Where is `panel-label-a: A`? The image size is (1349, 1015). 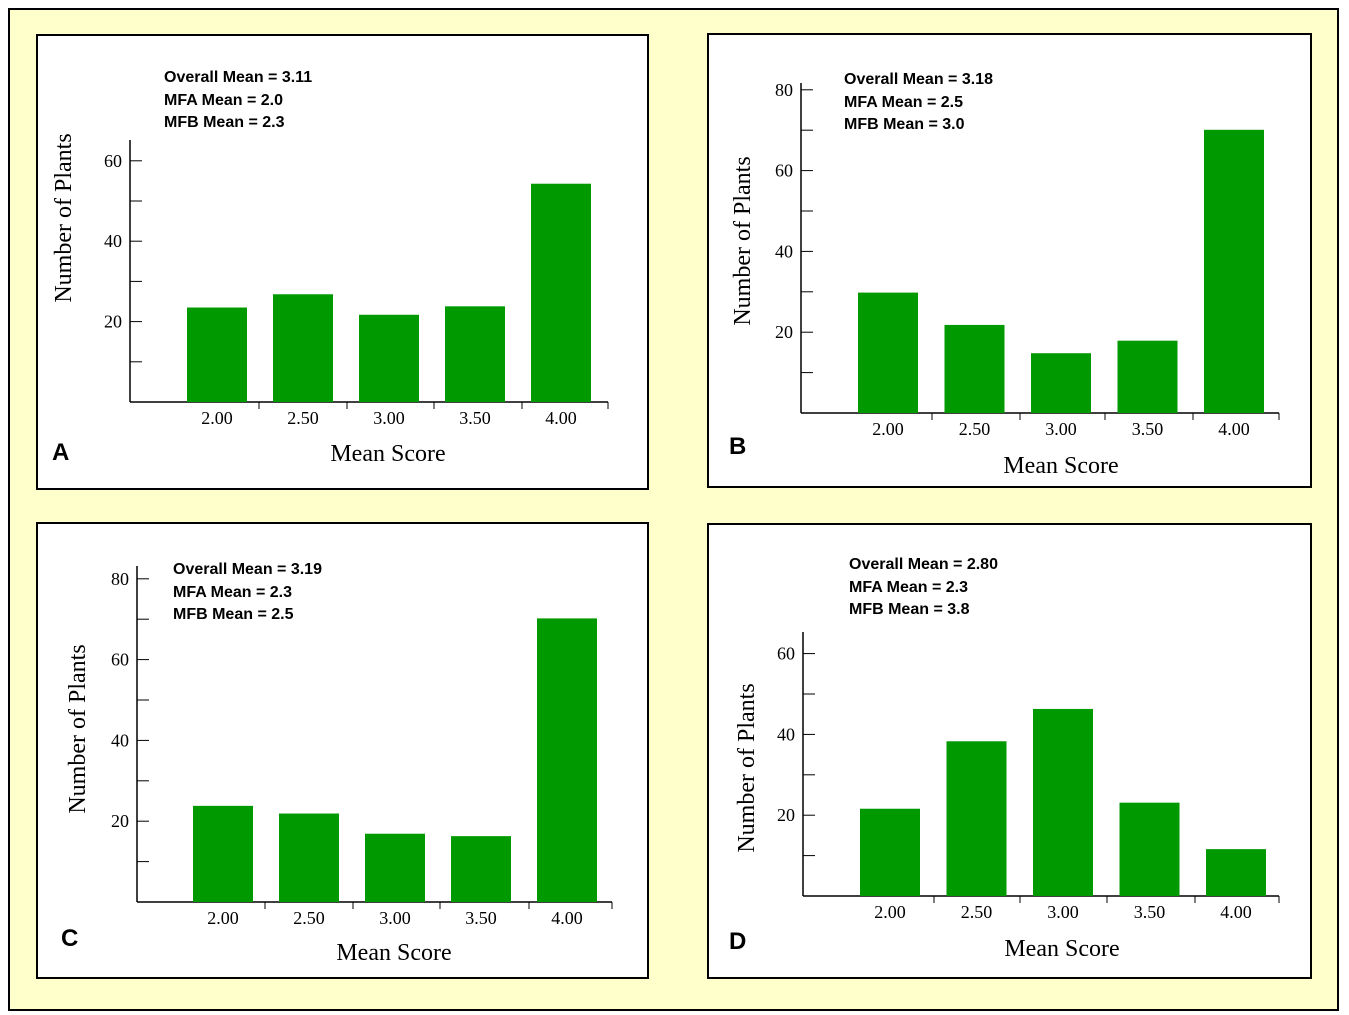
panel-label-a: A is located at coordinates (61, 452).